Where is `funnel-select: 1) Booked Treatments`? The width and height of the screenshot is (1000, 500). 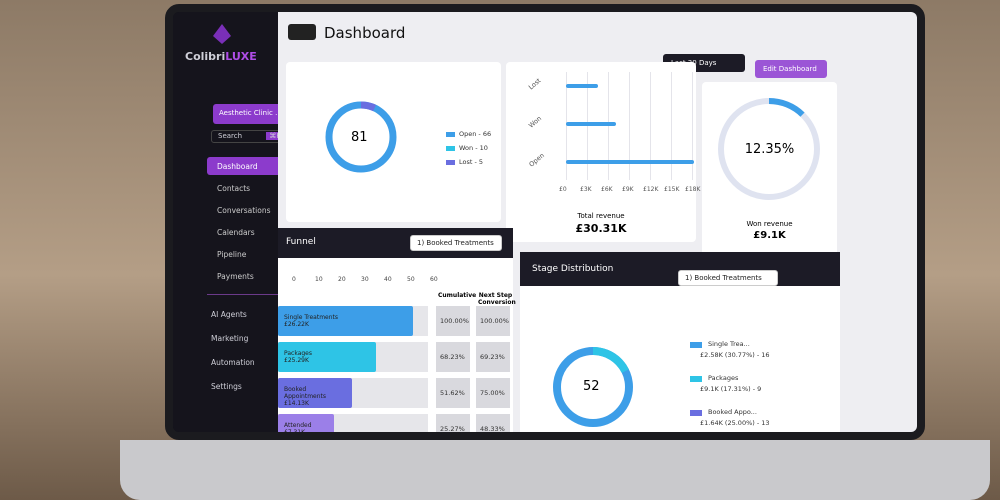 funnel-select: 1) Booked Treatments is located at coordinates (456, 243).